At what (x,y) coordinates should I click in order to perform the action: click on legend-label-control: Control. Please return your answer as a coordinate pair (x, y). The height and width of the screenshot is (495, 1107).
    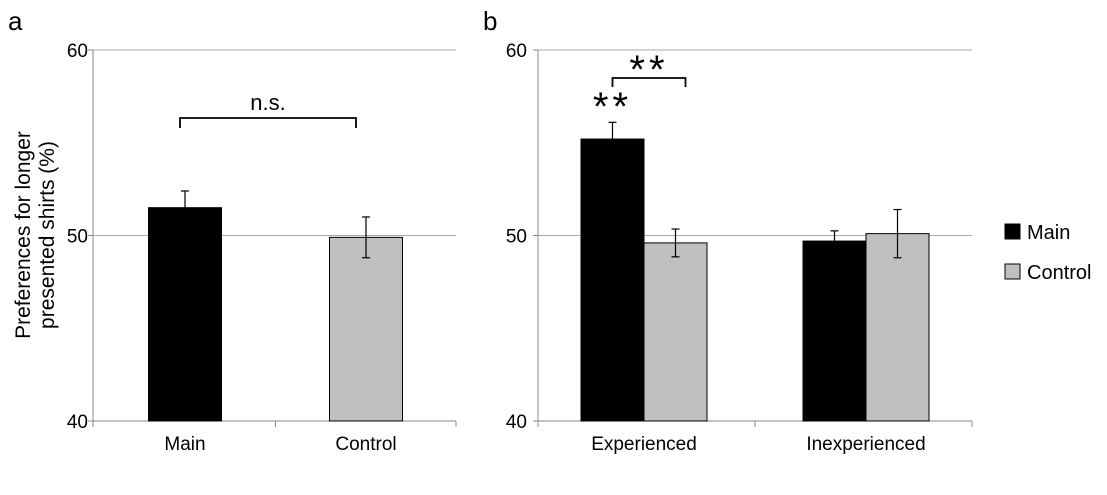
    Looking at the image, I should click on (1059, 273).